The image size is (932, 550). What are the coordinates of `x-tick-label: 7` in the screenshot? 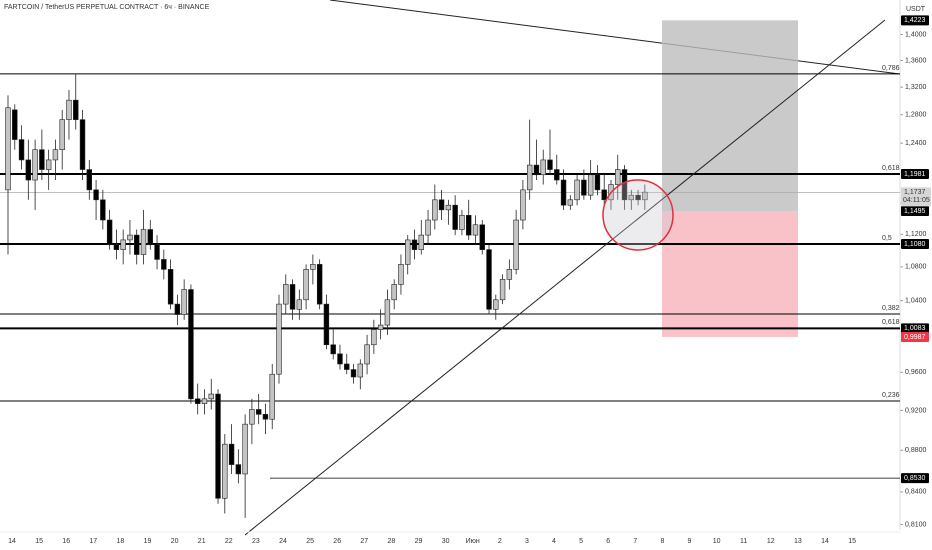 It's located at (635, 541).